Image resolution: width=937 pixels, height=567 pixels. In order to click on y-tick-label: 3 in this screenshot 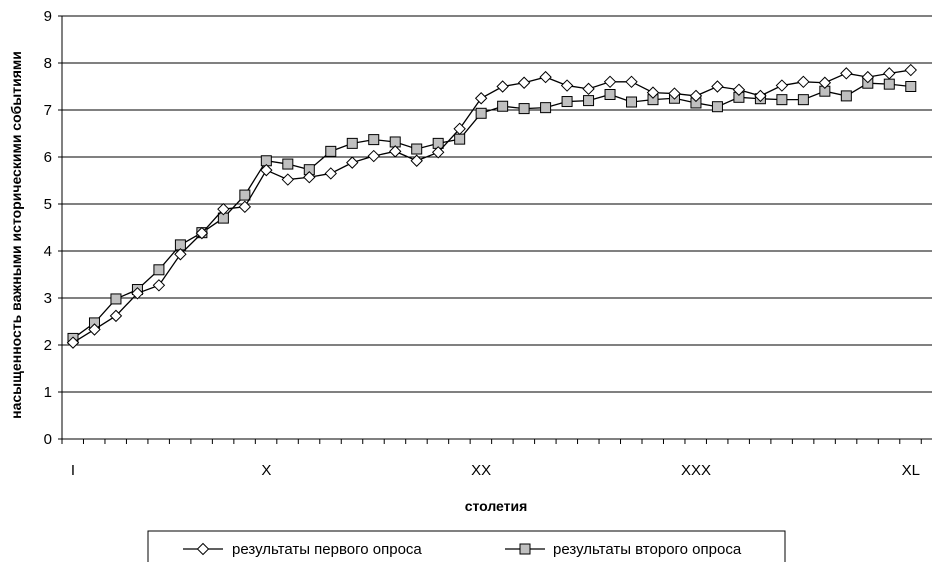, I will do `click(48, 298)`.